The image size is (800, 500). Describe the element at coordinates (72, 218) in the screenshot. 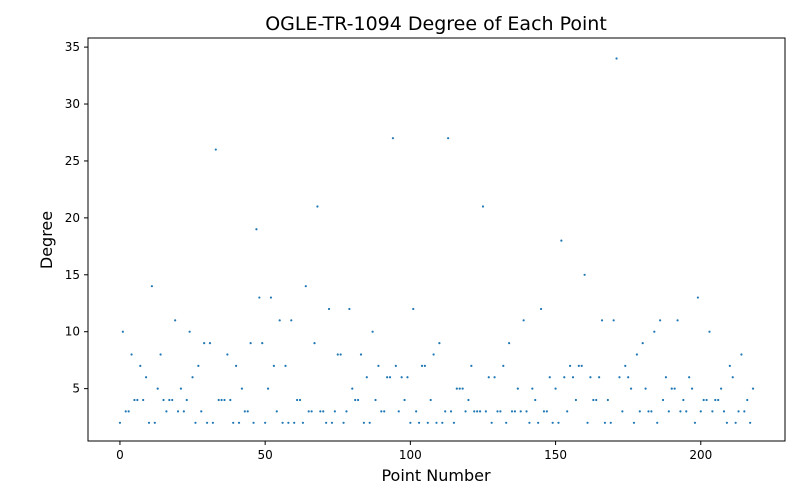

I see `y-tick-label: 20` at that location.